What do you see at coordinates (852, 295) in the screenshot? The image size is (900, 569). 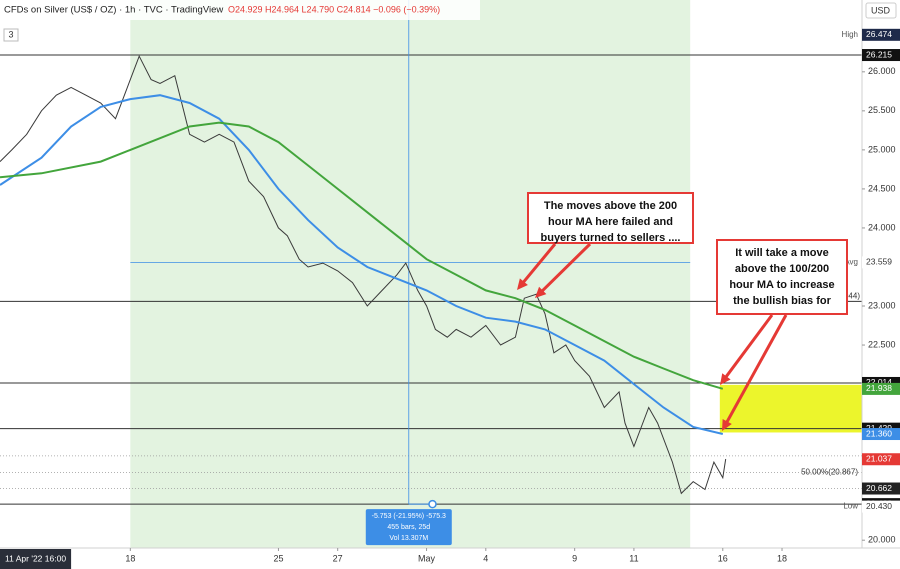 I see `level-note: 044)` at bounding box center [852, 295].